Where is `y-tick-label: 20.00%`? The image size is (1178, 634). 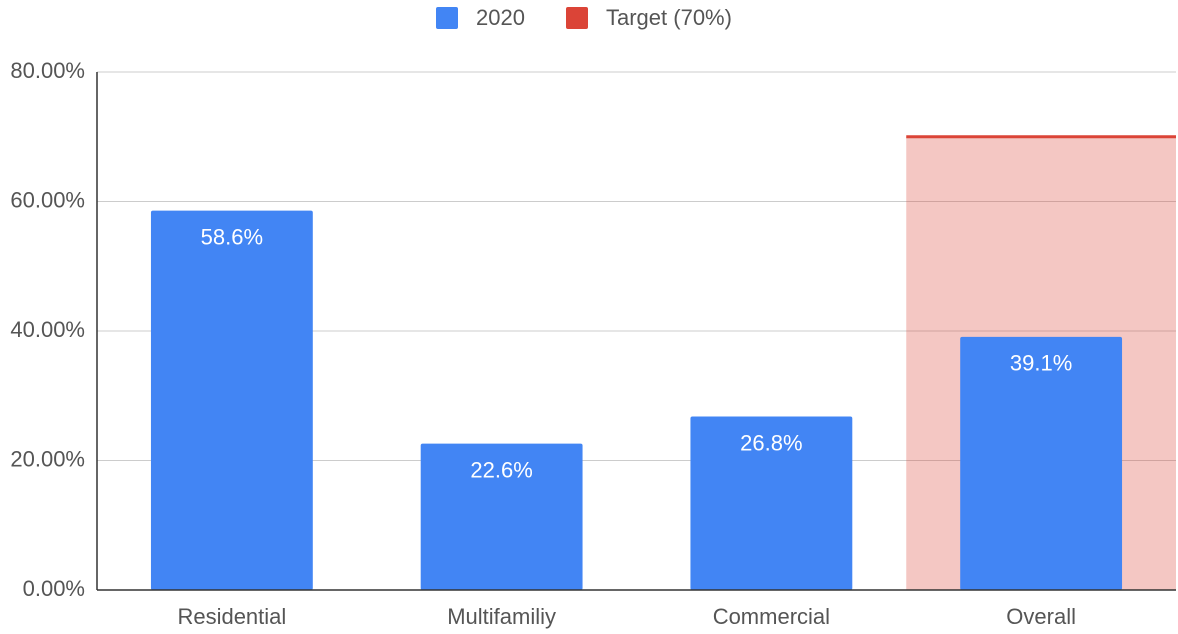
y-tick-label: 20.00% is located at coordinates (47, 458).